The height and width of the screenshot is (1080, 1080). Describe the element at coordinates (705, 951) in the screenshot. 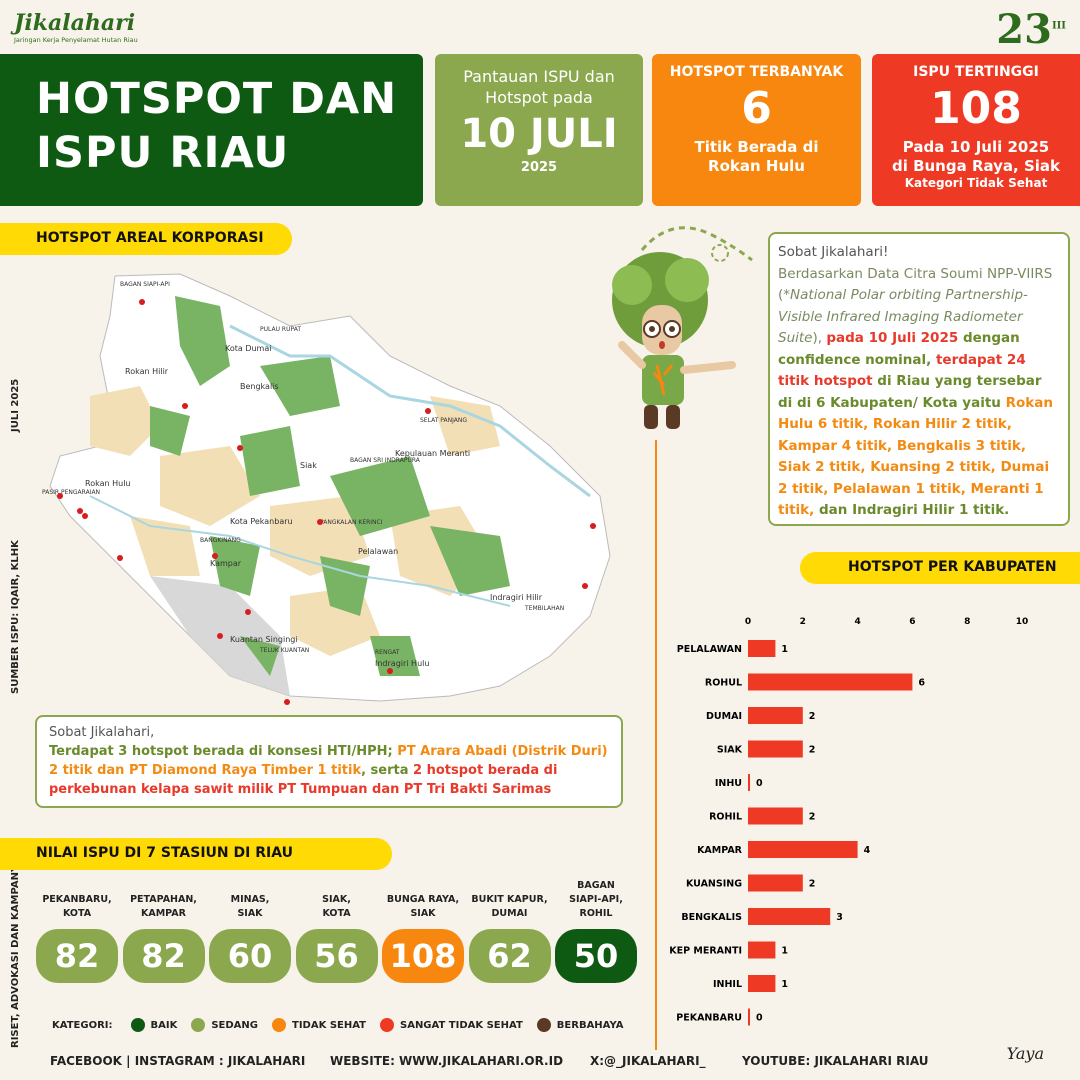

I see `category-label: KEP MERANTI` at that location.